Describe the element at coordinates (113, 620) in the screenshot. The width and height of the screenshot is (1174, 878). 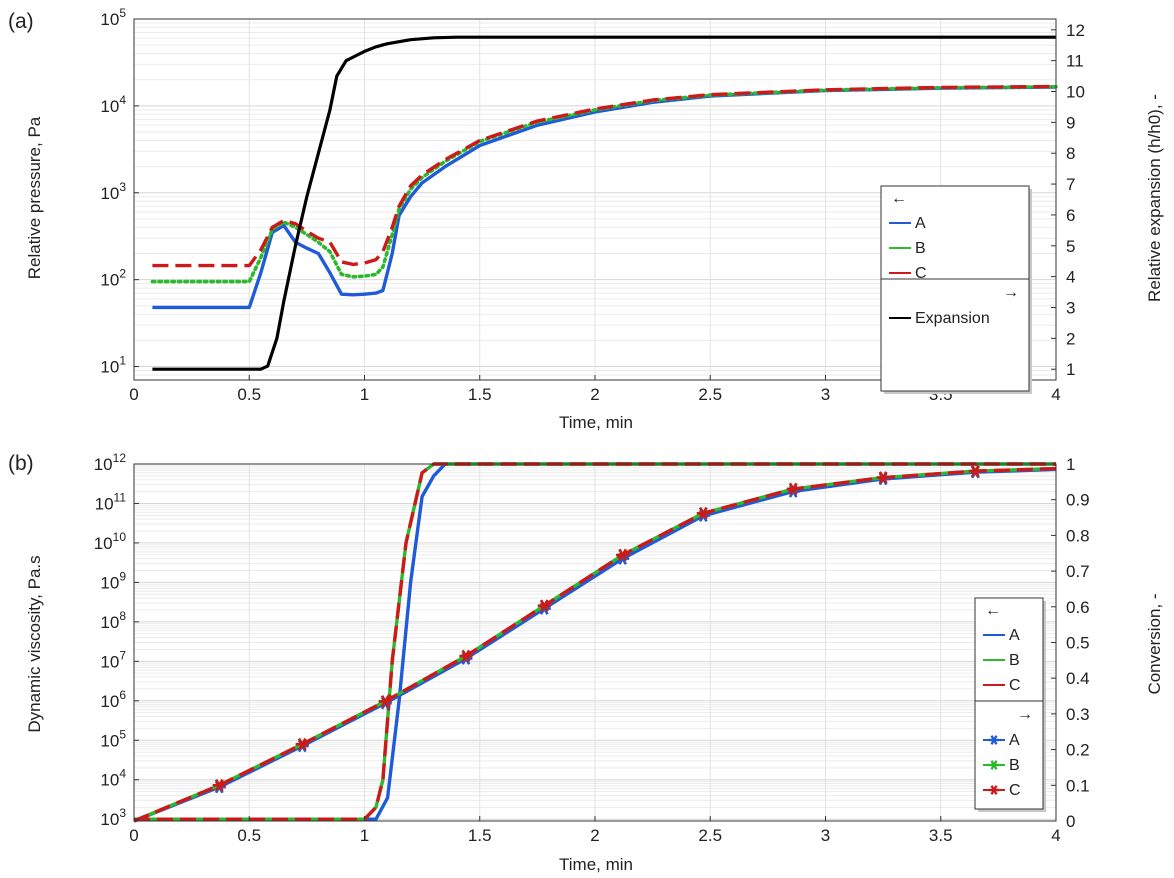
I see `y-tick-label: 10⁸` at that location.